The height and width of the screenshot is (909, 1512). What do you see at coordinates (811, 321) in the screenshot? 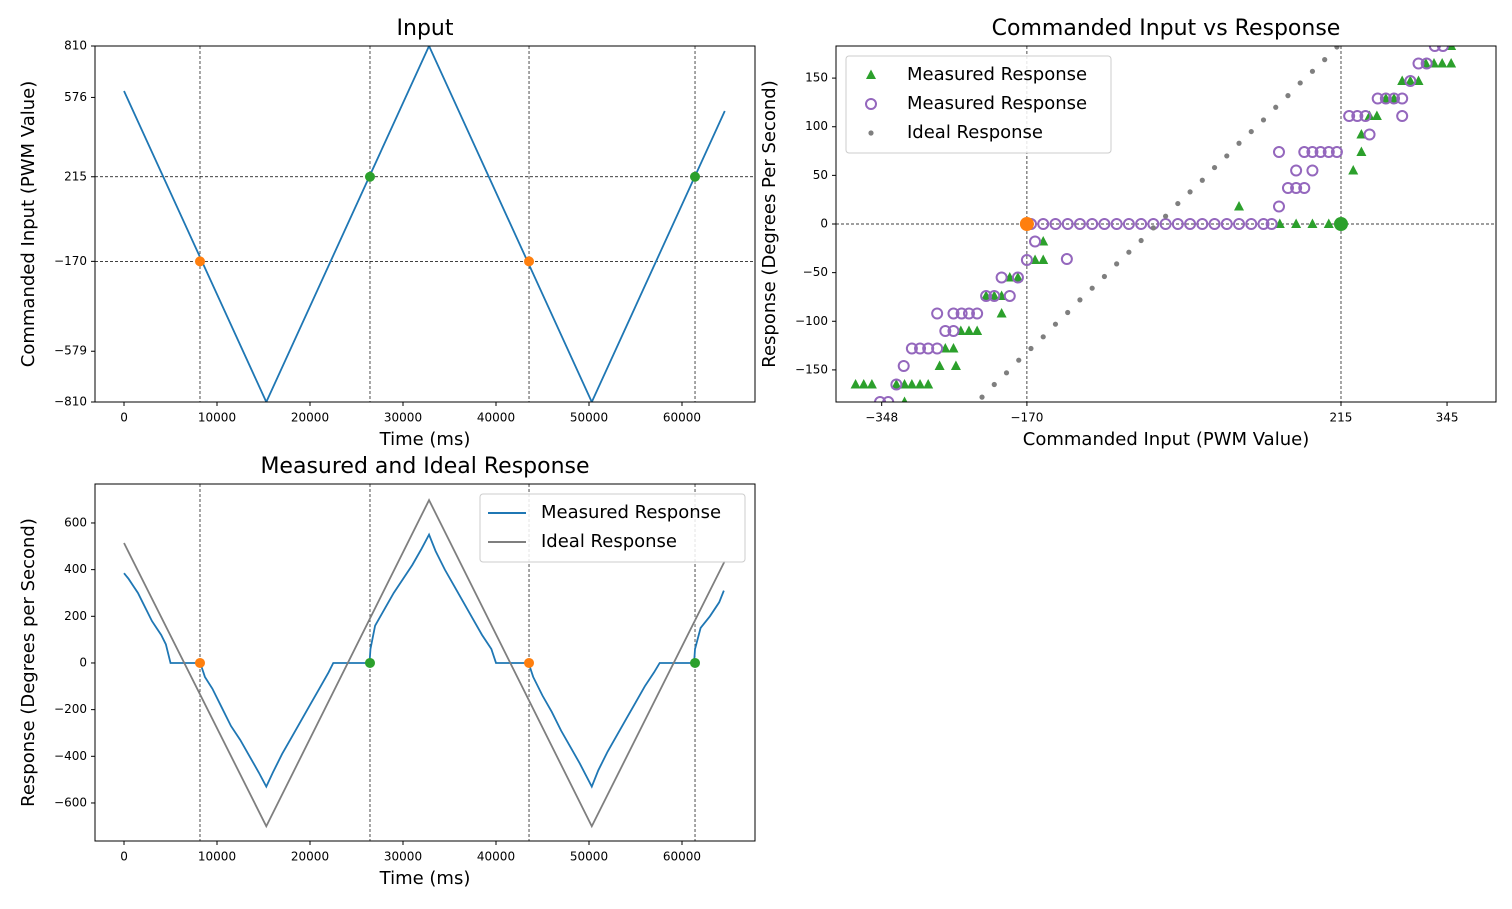
I see `y-tick-label: −100` at bounding box center [811, 321].